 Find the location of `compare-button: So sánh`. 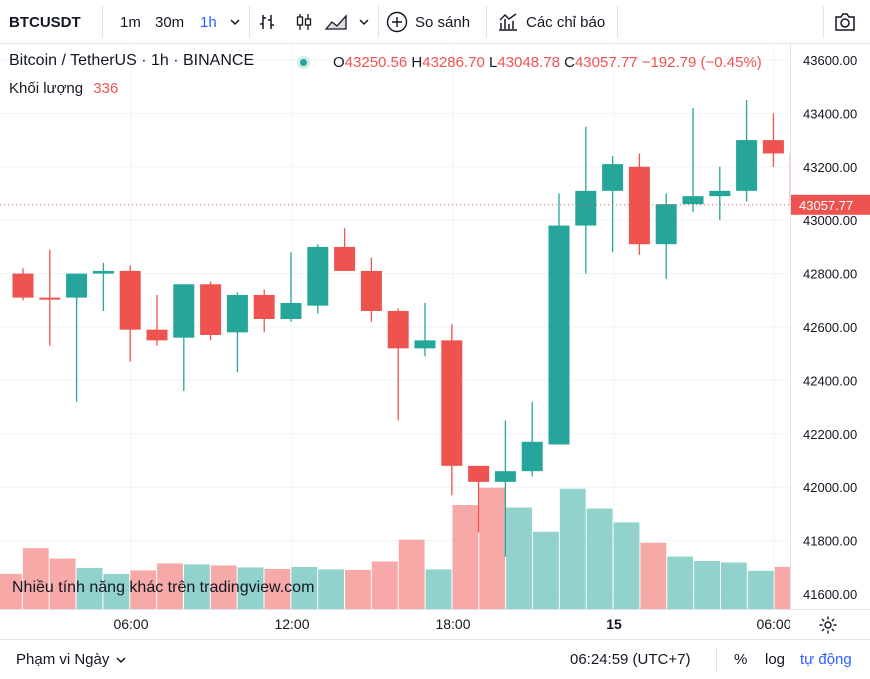

compare-button: So sánh is located at coordinates (428, 22).